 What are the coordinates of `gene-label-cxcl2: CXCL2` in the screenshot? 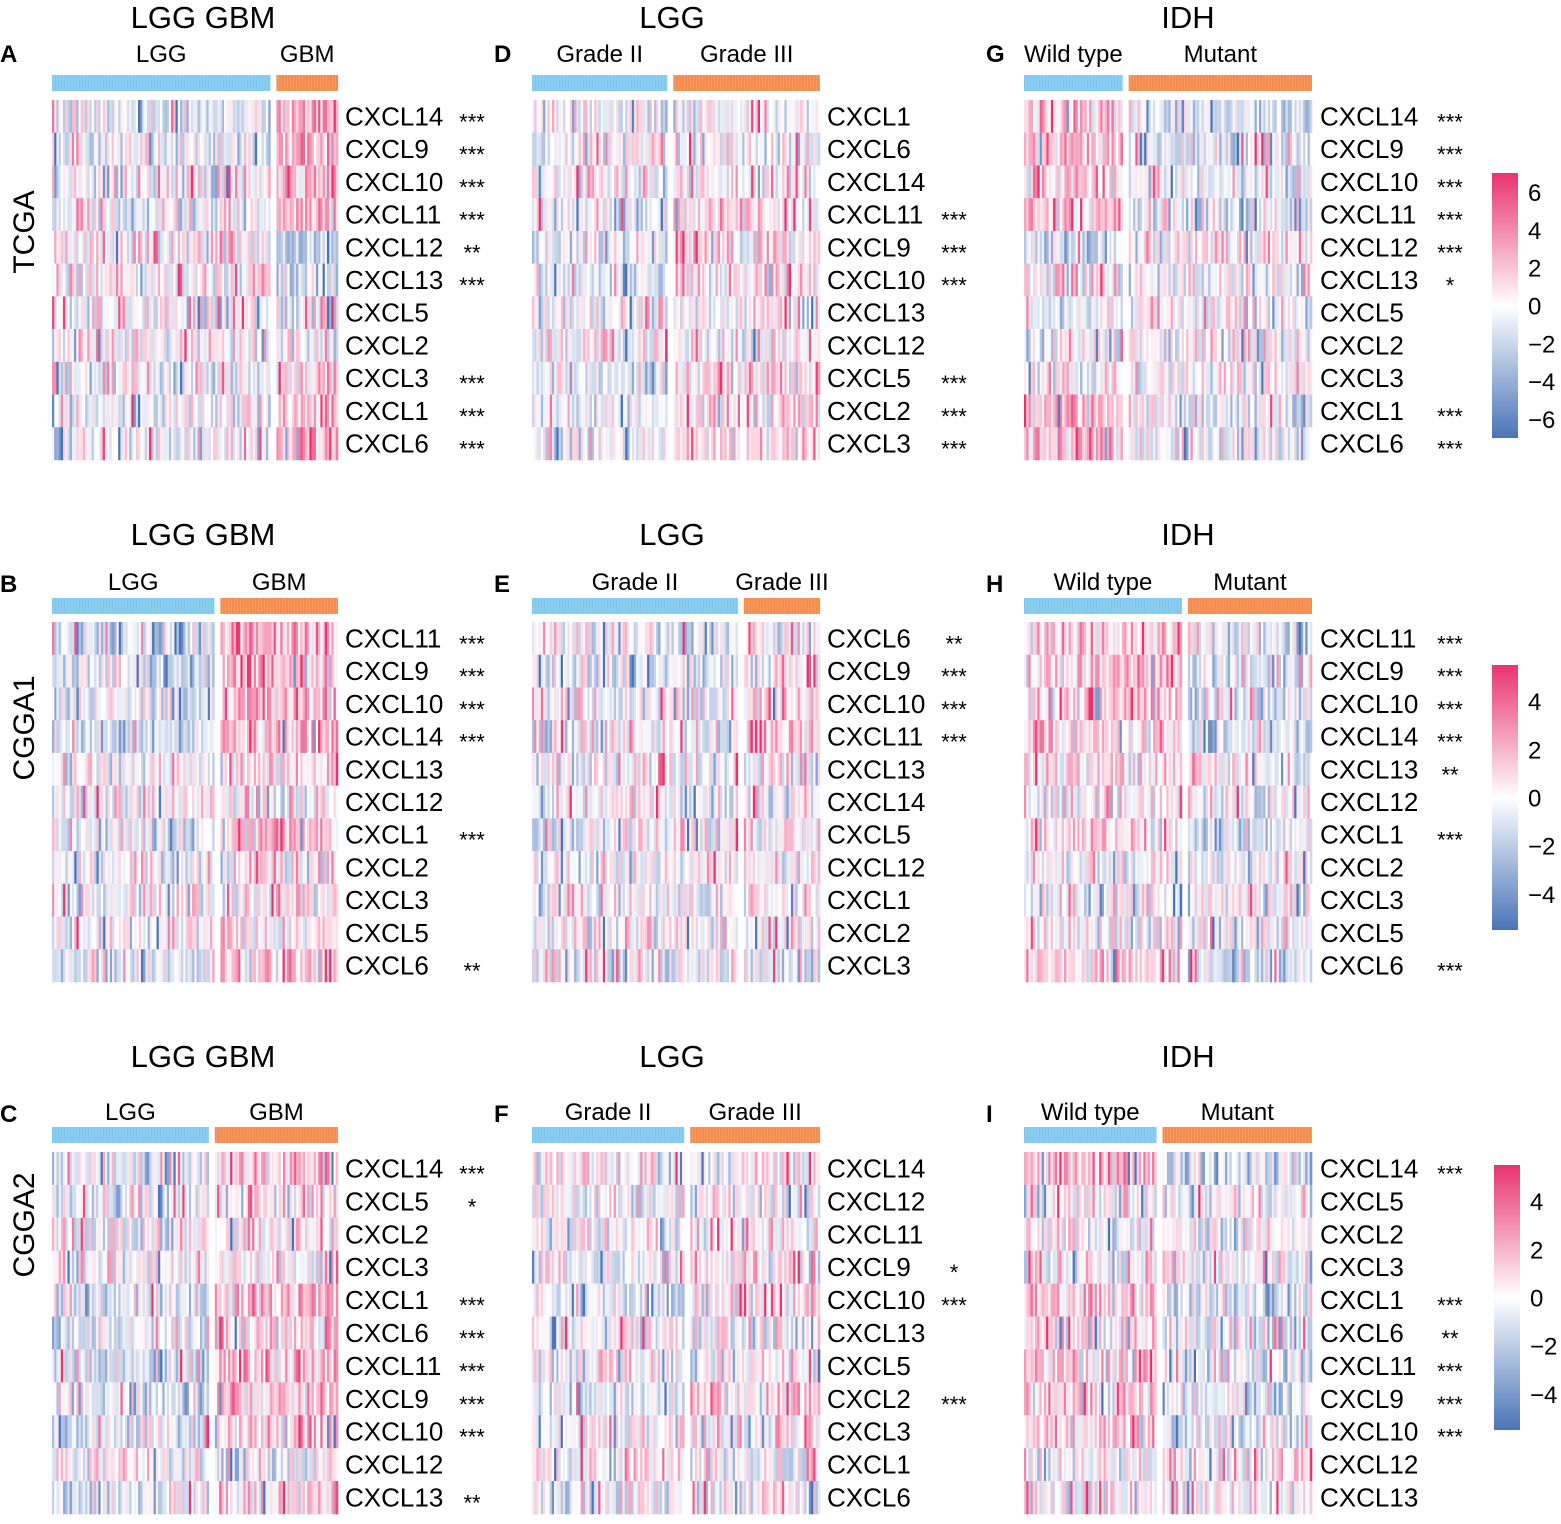 It's located at (1362, 345).